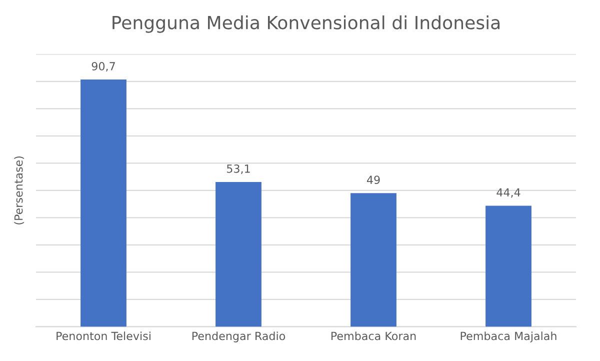 The width and height of the screenshot is (600, 361). What do you see at coordinates (373, 180) in the screenshot?
I see `data-label: 49` at bounding box center [373, 180].